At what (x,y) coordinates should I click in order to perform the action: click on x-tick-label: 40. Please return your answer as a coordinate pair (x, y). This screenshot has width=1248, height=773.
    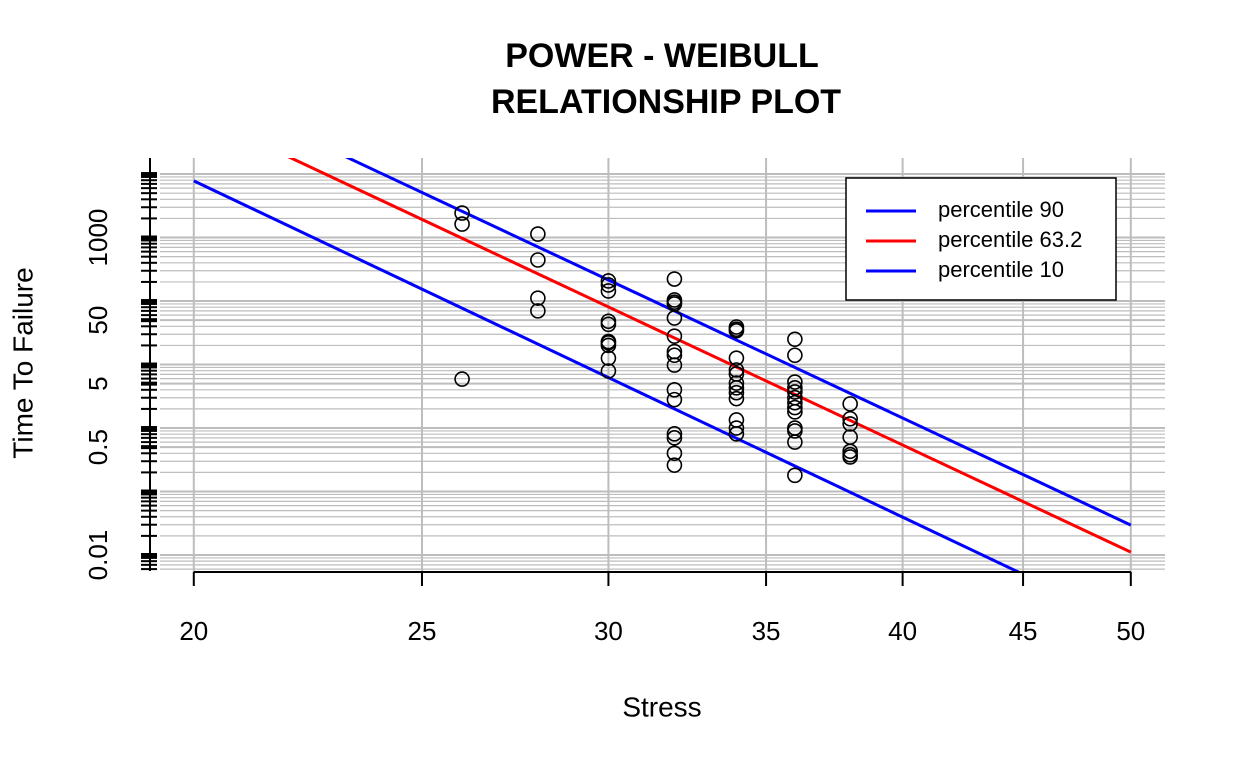
    Looking at the image, I should click on (902, 631).